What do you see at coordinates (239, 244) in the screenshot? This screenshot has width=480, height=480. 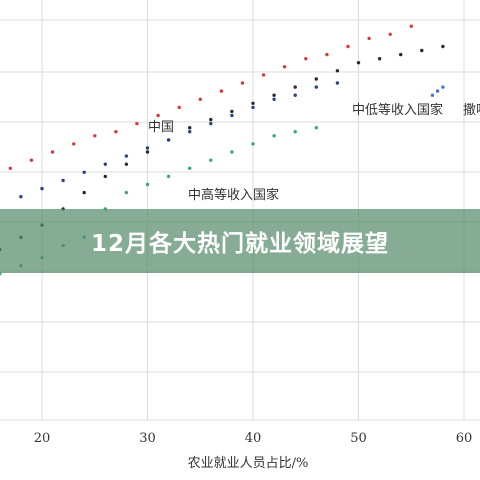 I see `banner-title: 12月各大热门就业领域展望` at bounding box center [239, 244].